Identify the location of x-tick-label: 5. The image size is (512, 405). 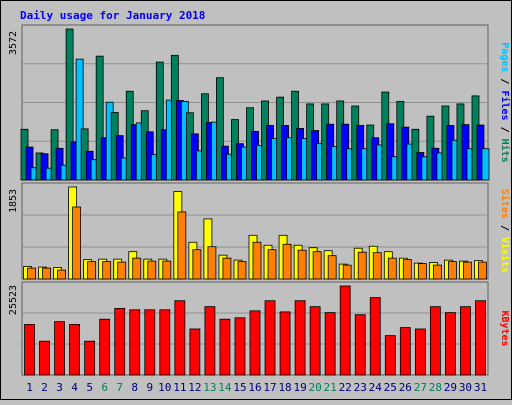
(89, 387).